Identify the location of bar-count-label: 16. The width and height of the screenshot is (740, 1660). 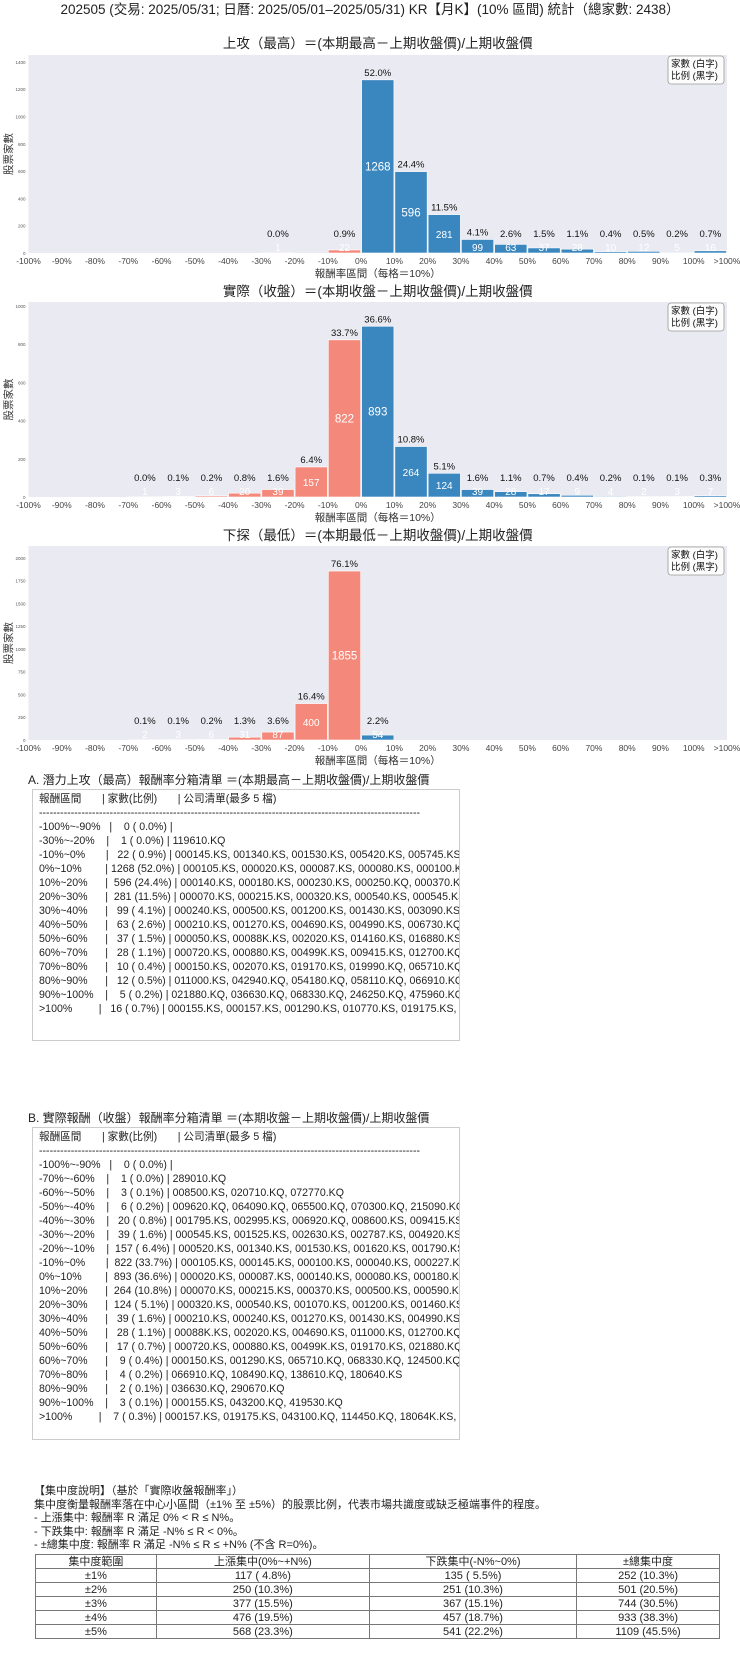
(711, 248).